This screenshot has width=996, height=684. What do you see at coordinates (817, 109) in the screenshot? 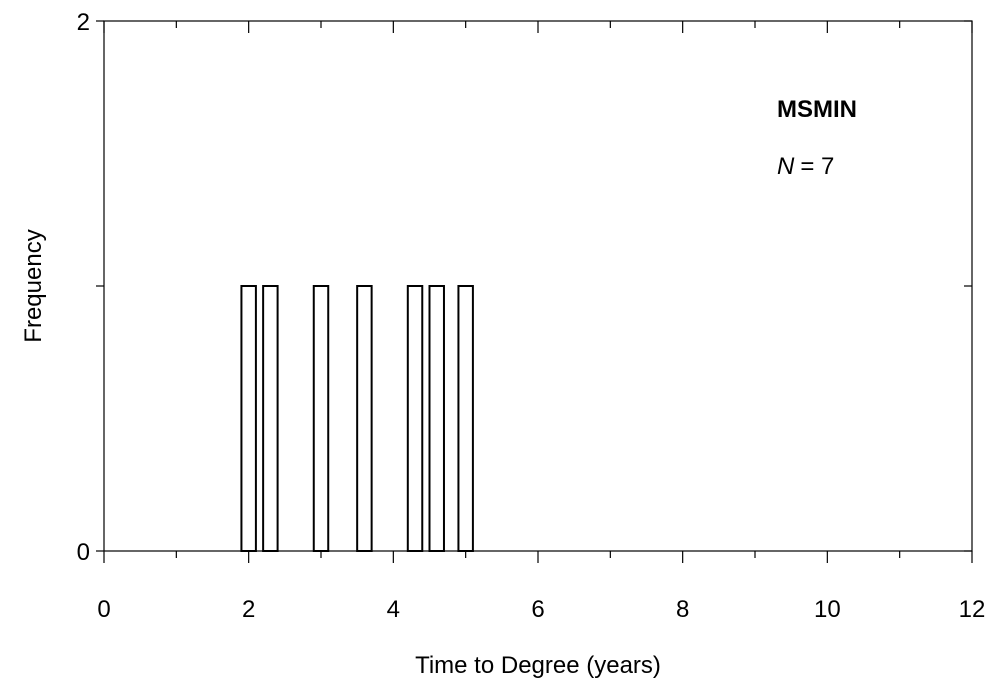
I see `annotation-group-label: MSMIN` at bounding box center [817, 109].